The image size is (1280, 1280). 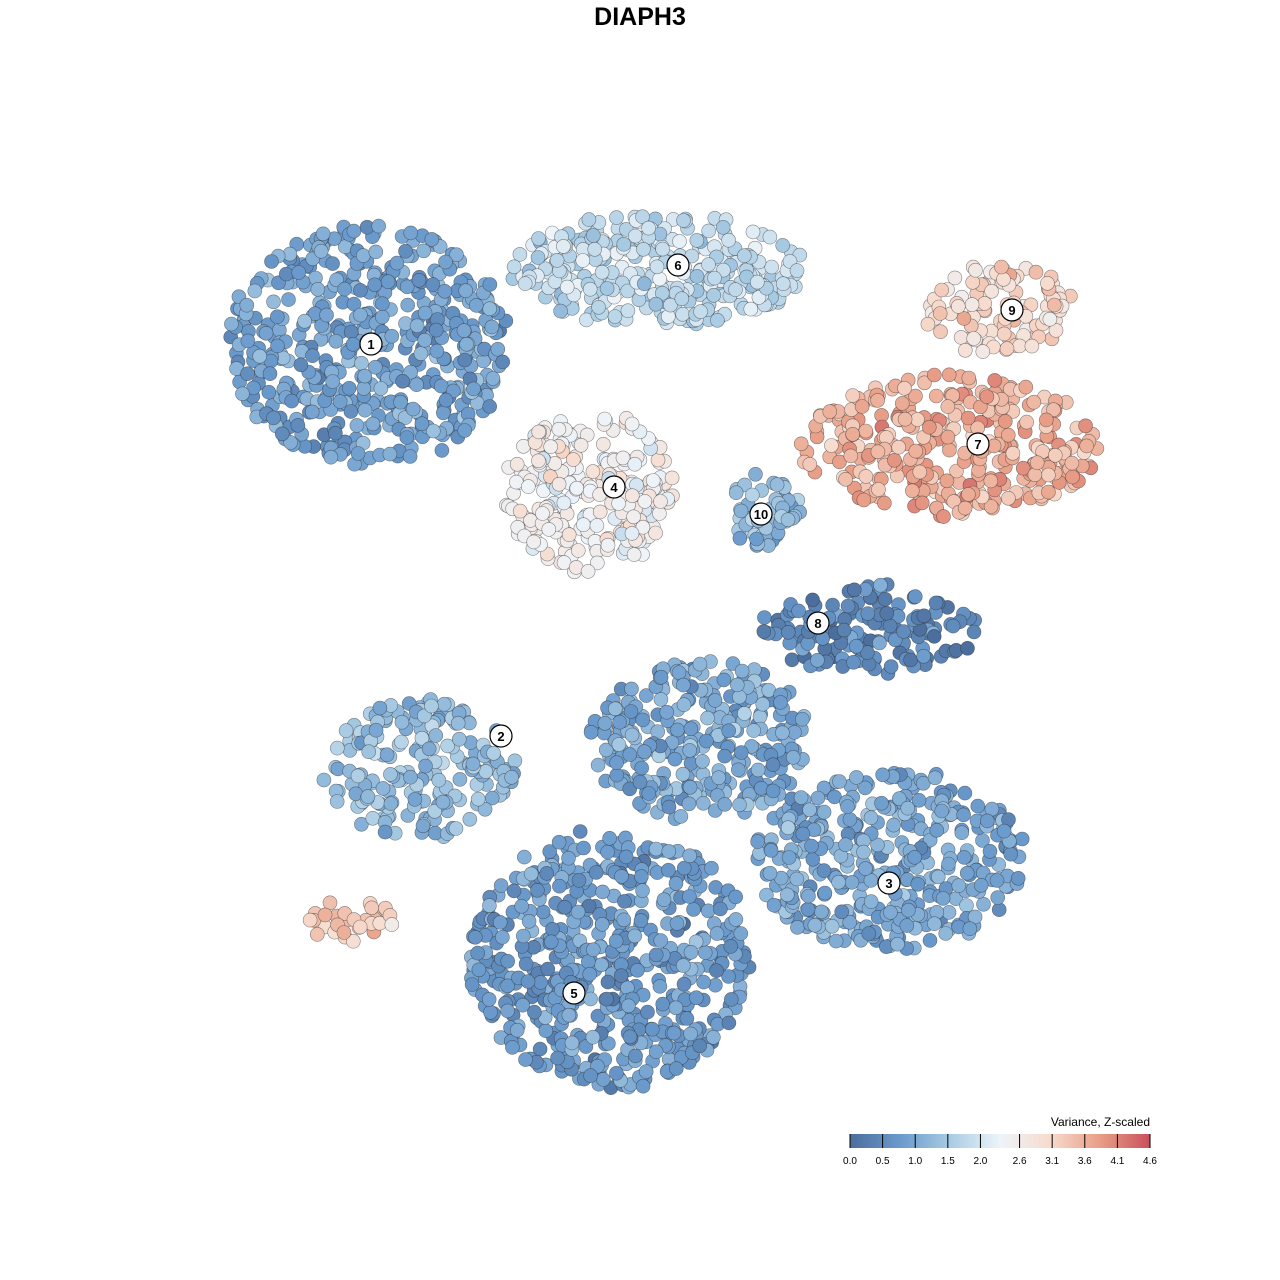 I want to click on cluster-label-text: 10, so click(x=761, y=514).